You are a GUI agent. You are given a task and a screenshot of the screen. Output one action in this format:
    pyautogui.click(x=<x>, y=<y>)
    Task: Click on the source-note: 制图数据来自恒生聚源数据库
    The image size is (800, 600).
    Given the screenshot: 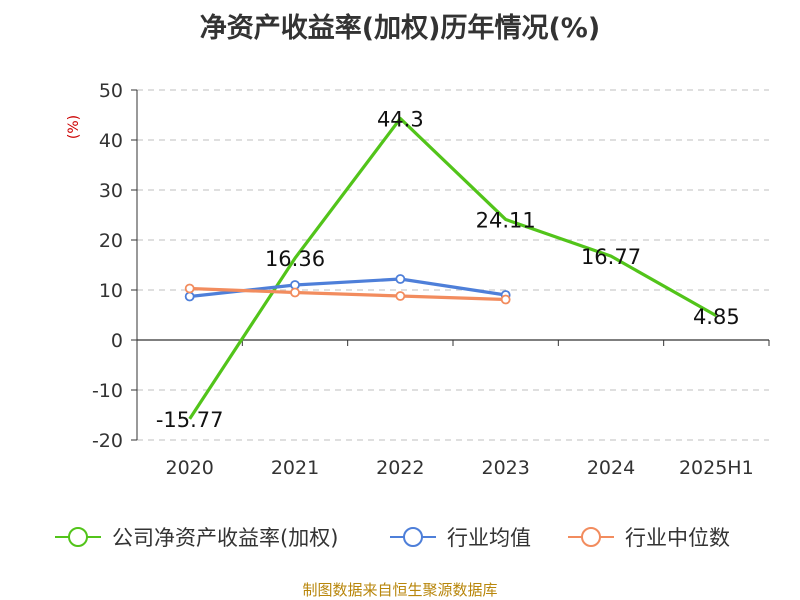 What is the action you would take?
    pyautogui.click(x=400, y=590)
    